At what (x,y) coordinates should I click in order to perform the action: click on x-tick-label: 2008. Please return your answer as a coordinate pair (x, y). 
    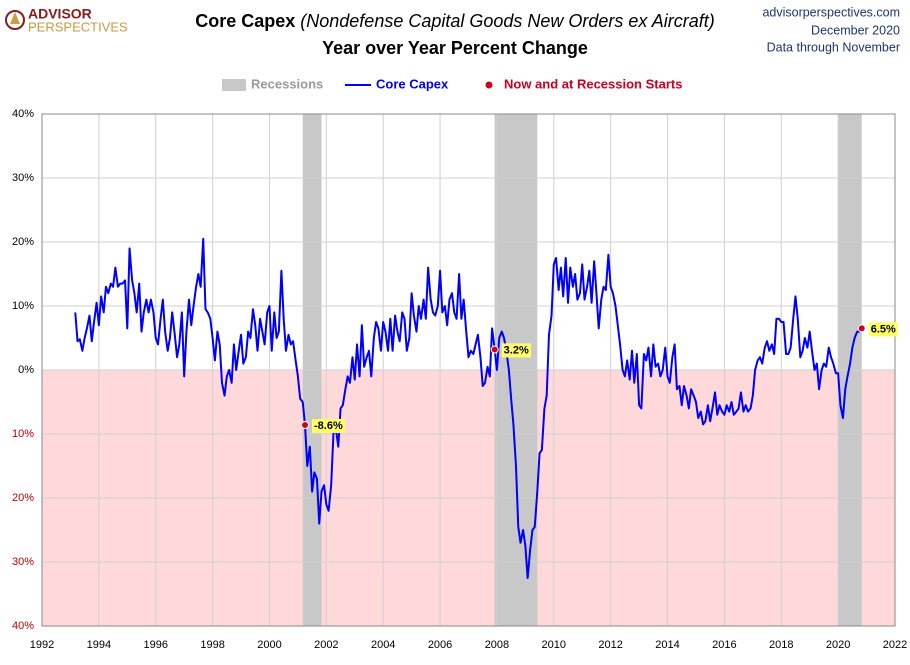
    Looking at the image, I should click on (497, 645).